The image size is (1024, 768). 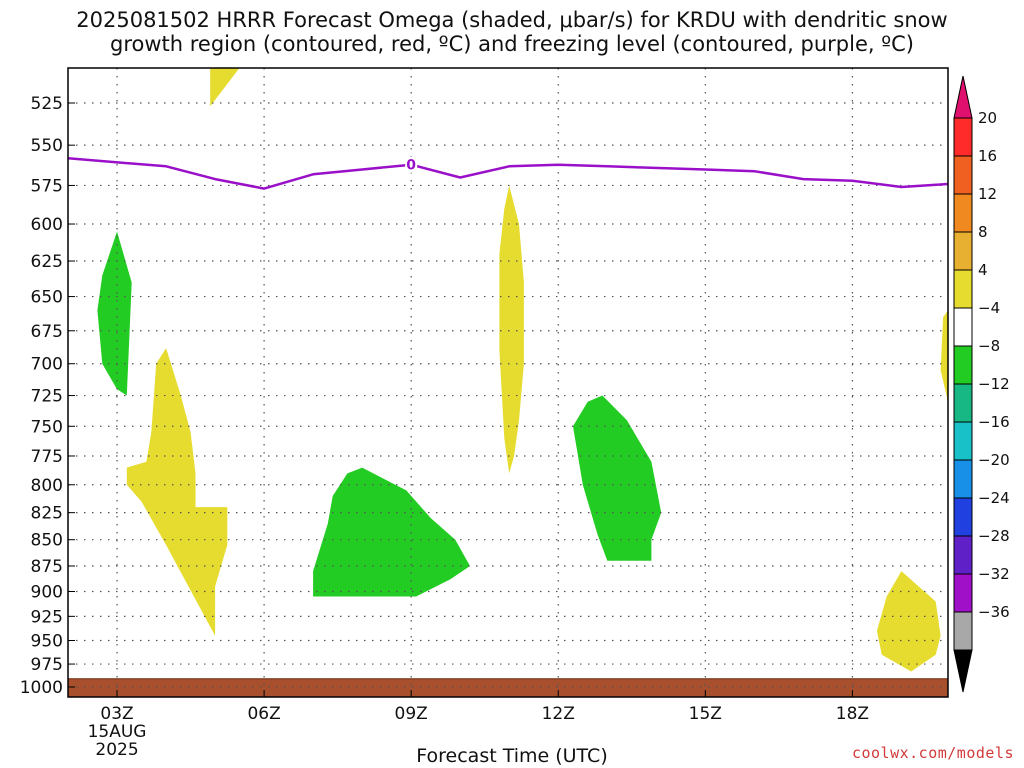 What do you see at coordinates (508, 687) in the screenshot?
I see `ground-strip` at bounding box center [508, 687].